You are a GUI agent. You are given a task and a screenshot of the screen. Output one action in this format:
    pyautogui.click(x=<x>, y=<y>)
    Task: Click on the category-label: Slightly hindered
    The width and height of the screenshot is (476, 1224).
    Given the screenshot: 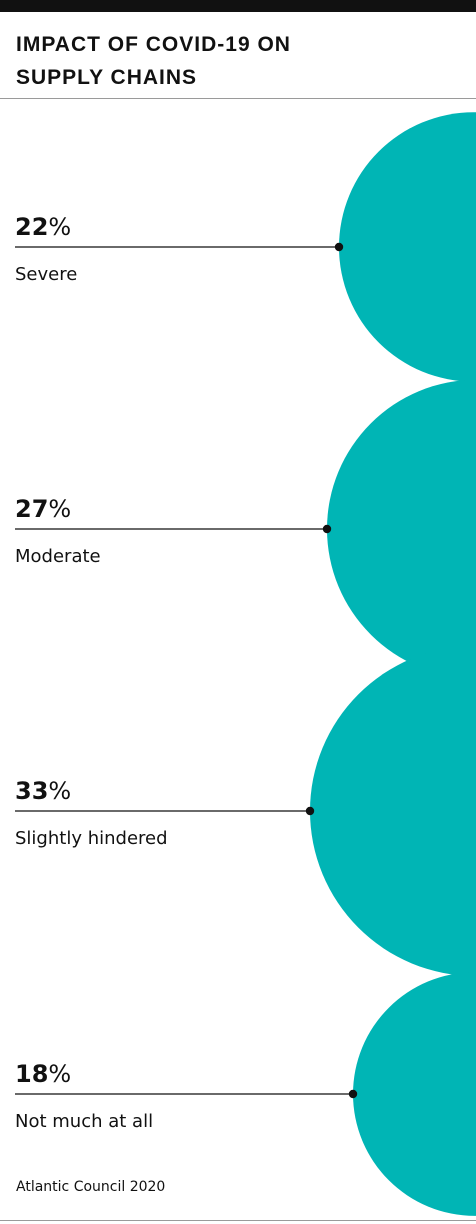 What is the action you would take?
    pyautogui.click(x=91, y=838)
    